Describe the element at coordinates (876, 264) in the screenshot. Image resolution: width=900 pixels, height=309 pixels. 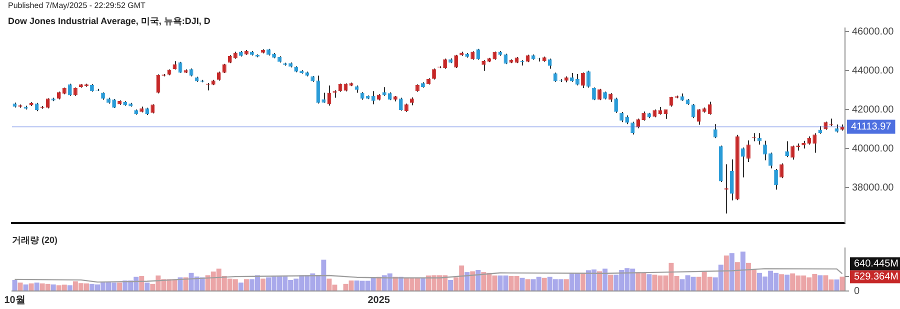
I see `text: 640.445M` at that location.